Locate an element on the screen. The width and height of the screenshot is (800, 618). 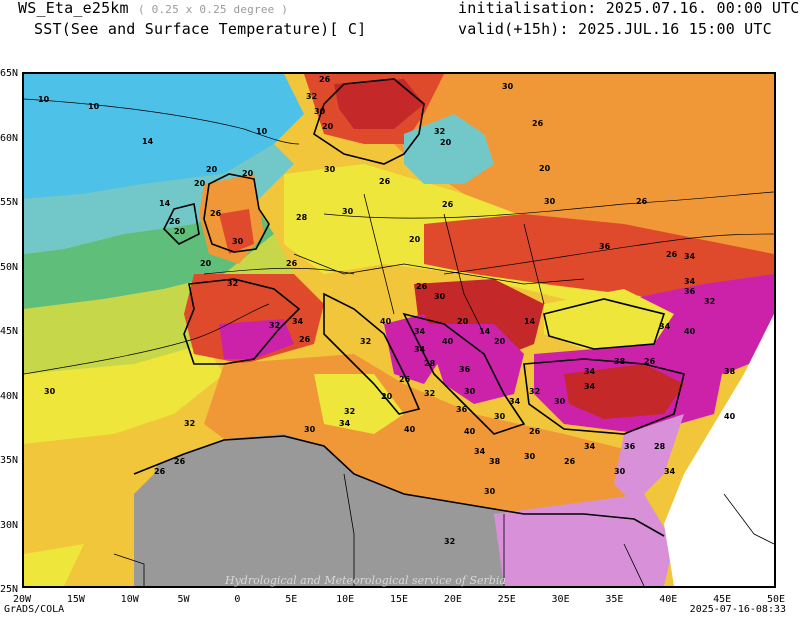
coastline-ireland is located at coordinates (181, 224).